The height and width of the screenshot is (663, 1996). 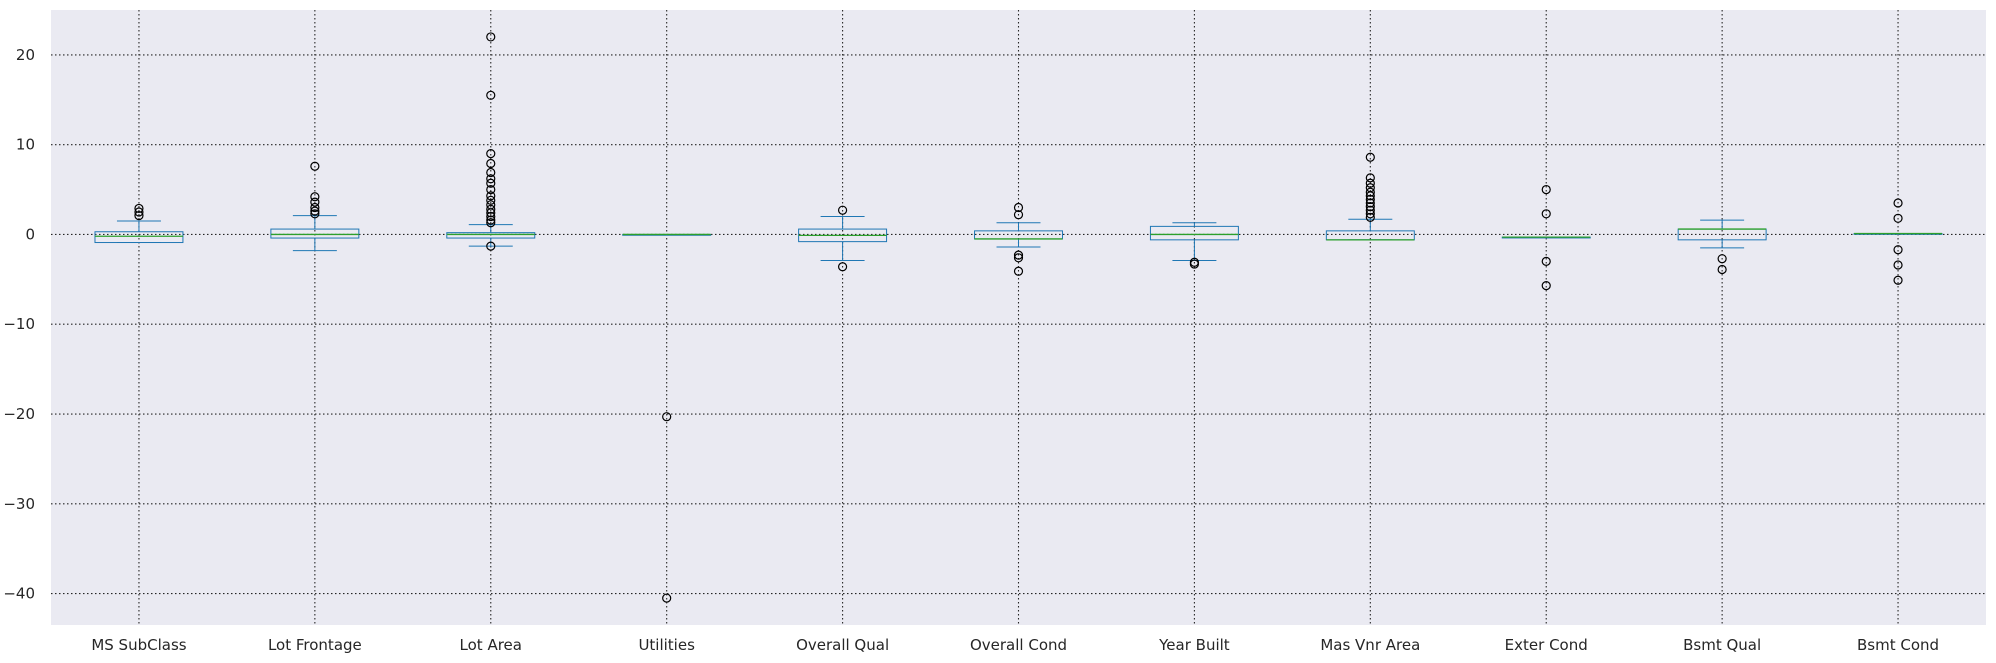 I want to click on y-tick-label: −30, so click(x=19, y=504).